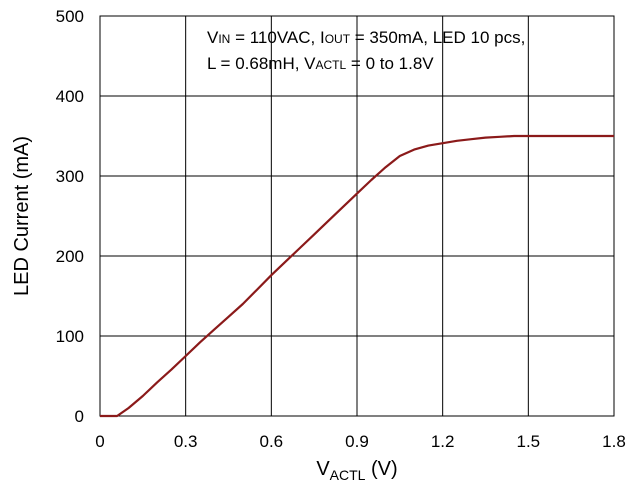 This screenshot has width=631, height=491. What do you see at coordinates (79, 416) in the screenshot?
I see `y-tick-label: 0` at bounding box center [79, 416].